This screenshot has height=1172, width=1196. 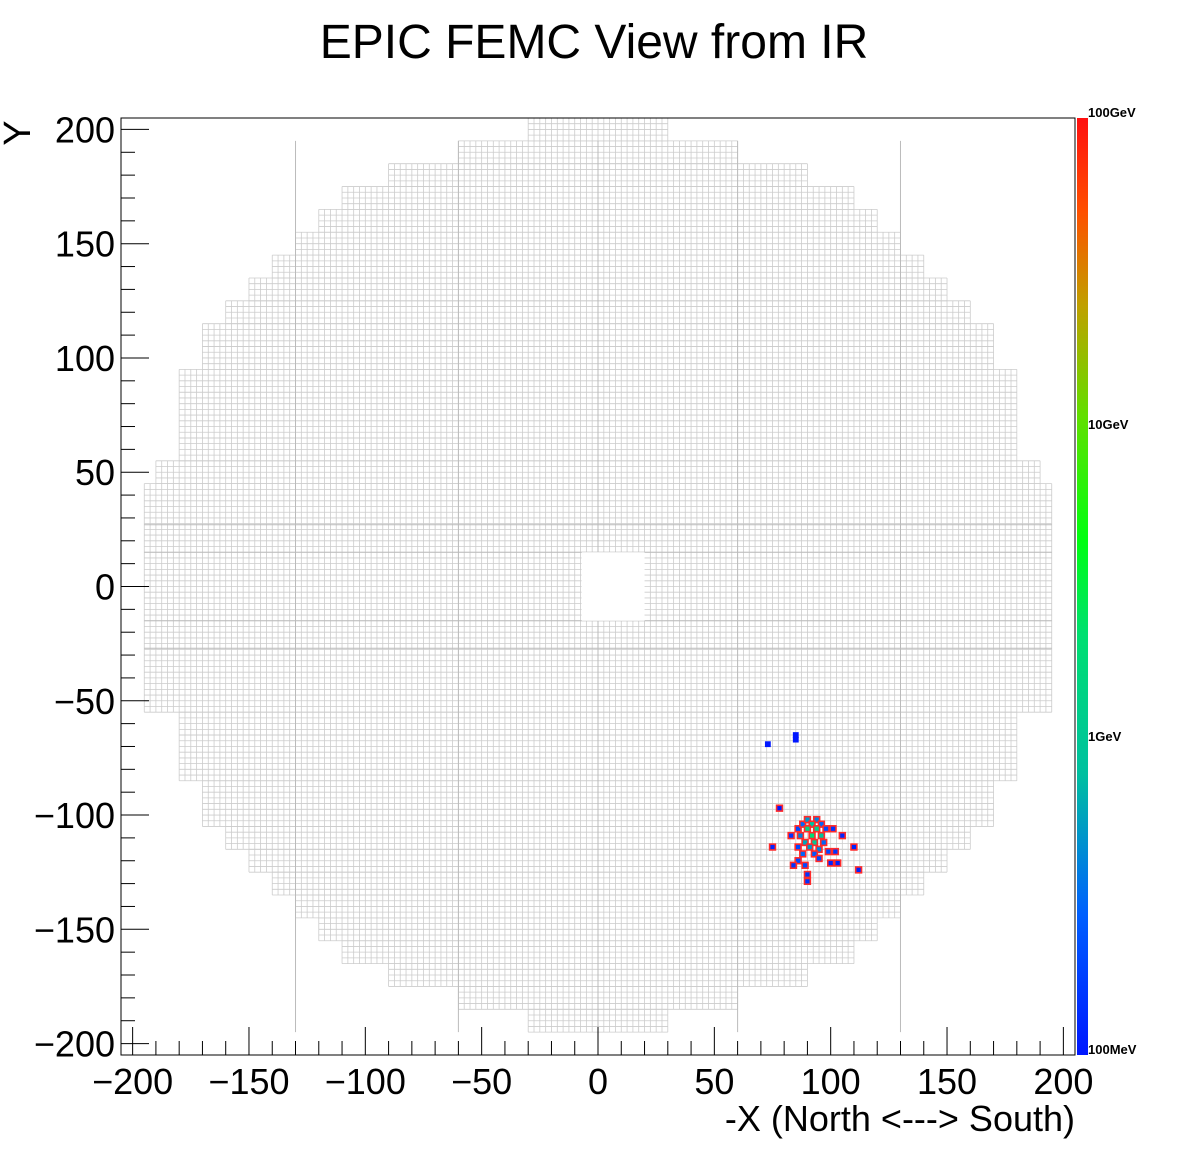 What do you see at coordinates (594, 42) in the screenshot?
I see `chart-title: EPIC FEMC View from IR` at bounding box center [594, 42].